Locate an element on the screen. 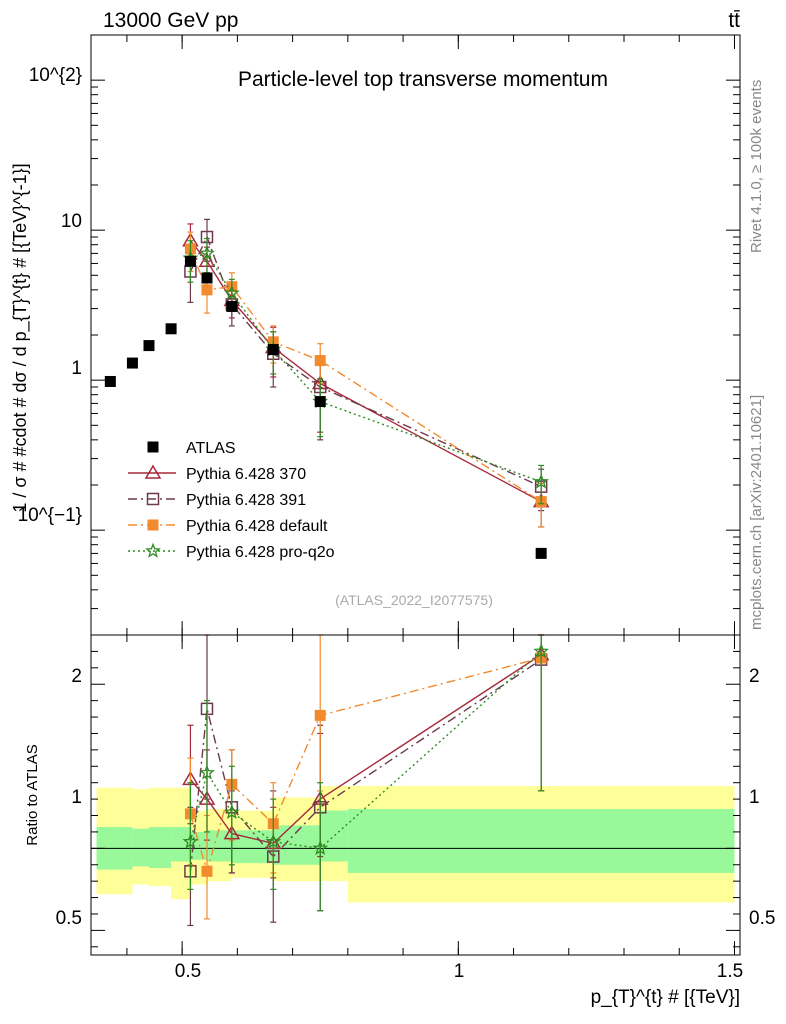 The width and height of the screenshot is (786, 1024). x-axis-label: p_{T}^{t} # [{TeV}] is located at coordinates (665, 997).